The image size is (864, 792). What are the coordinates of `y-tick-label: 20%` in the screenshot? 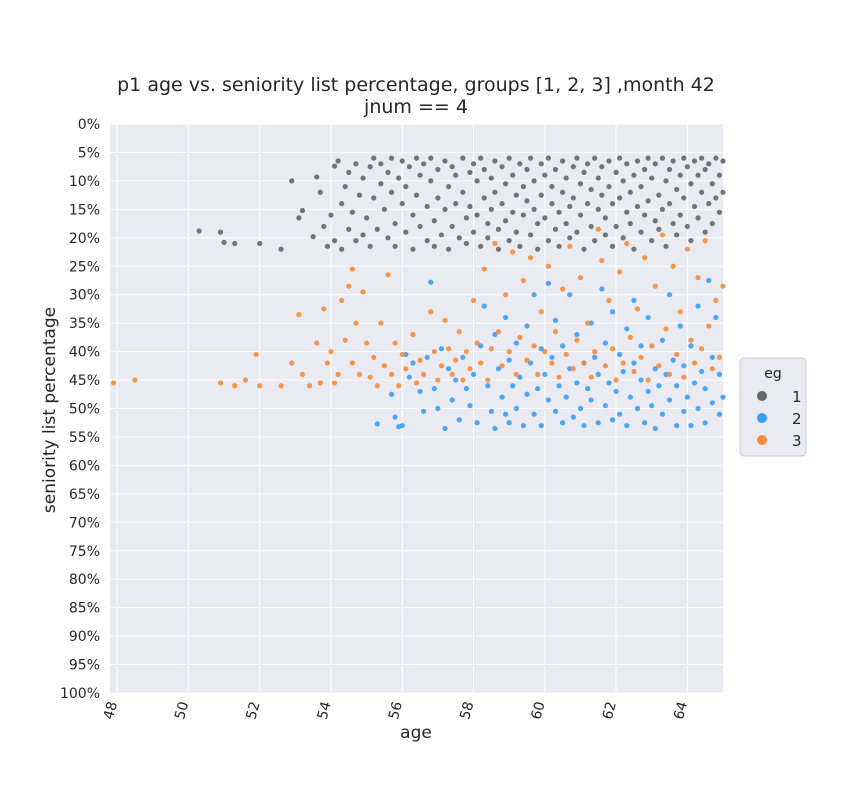 It's located at (84, 239).